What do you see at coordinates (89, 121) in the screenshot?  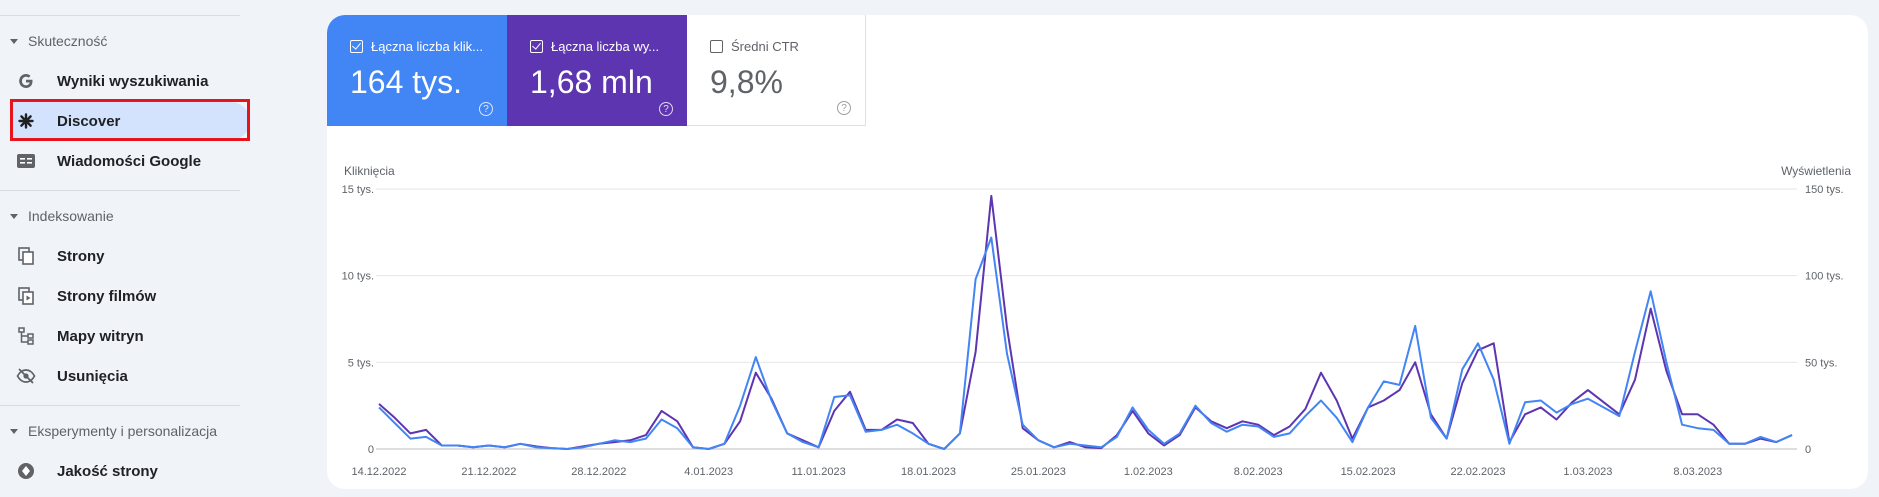 I see `sidebar-item-label: Discover` at bounding box center [89, 121].